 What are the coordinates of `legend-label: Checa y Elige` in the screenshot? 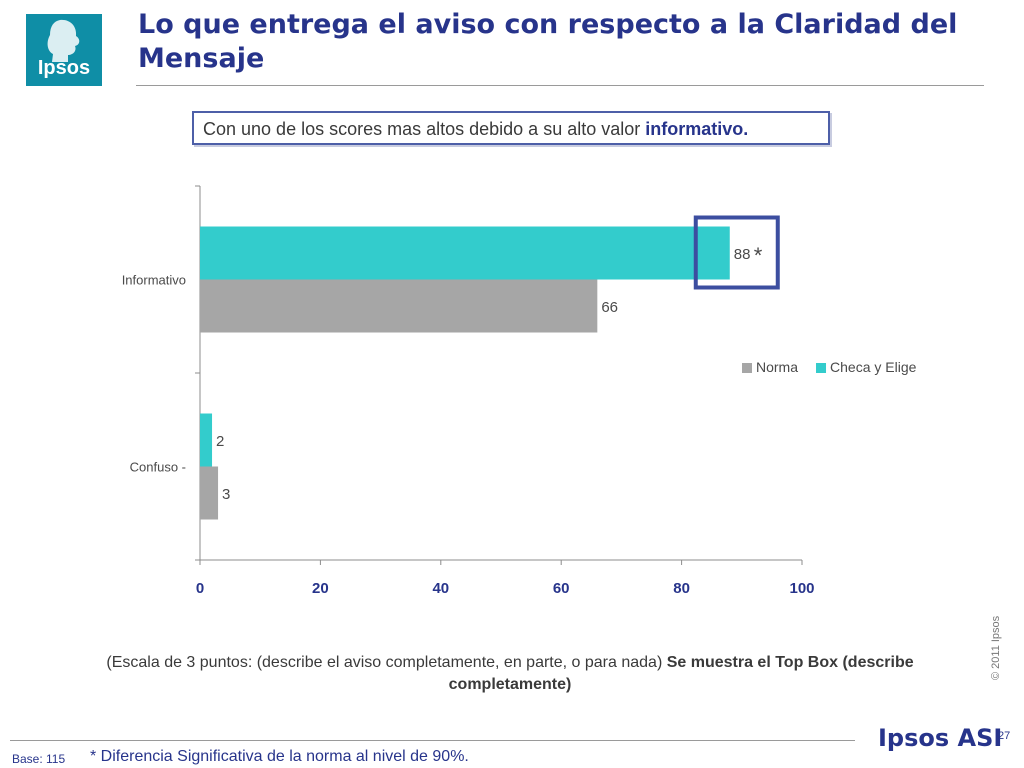 It's located at (873, 367).